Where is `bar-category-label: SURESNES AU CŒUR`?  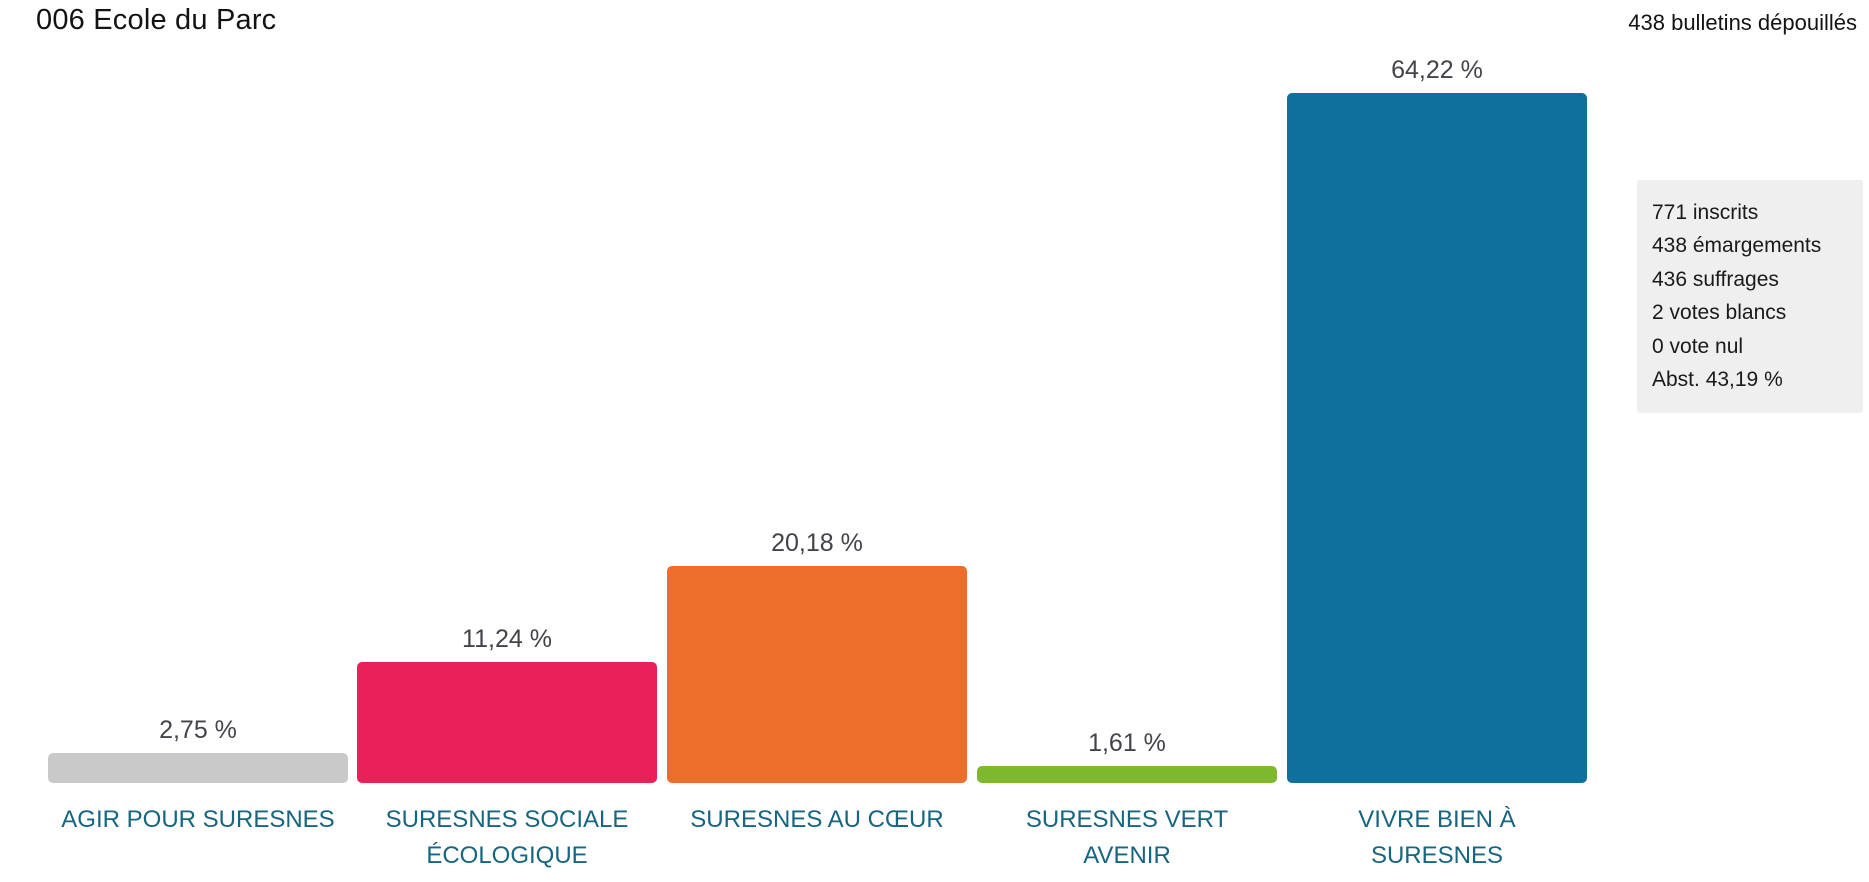 bar-category-label: SURESNES AU CŒUR is located at coordinates (817, 819).